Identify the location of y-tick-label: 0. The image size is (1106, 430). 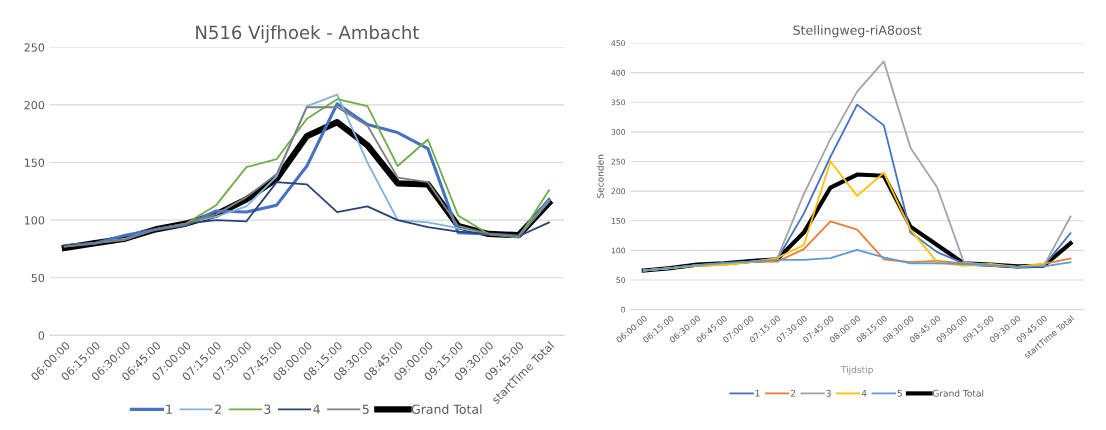
(41, 335).